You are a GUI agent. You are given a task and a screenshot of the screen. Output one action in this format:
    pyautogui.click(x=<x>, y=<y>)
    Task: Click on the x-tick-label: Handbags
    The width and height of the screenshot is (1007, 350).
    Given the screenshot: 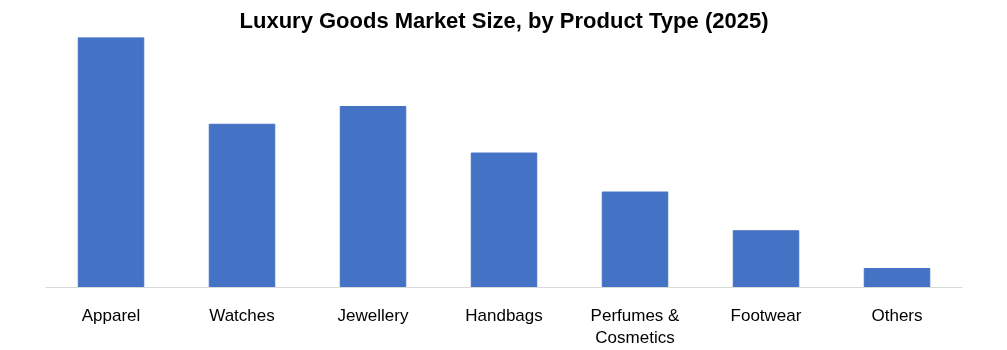 What is the action you would take?
    pyautogui.click(x=504, y=315)
    